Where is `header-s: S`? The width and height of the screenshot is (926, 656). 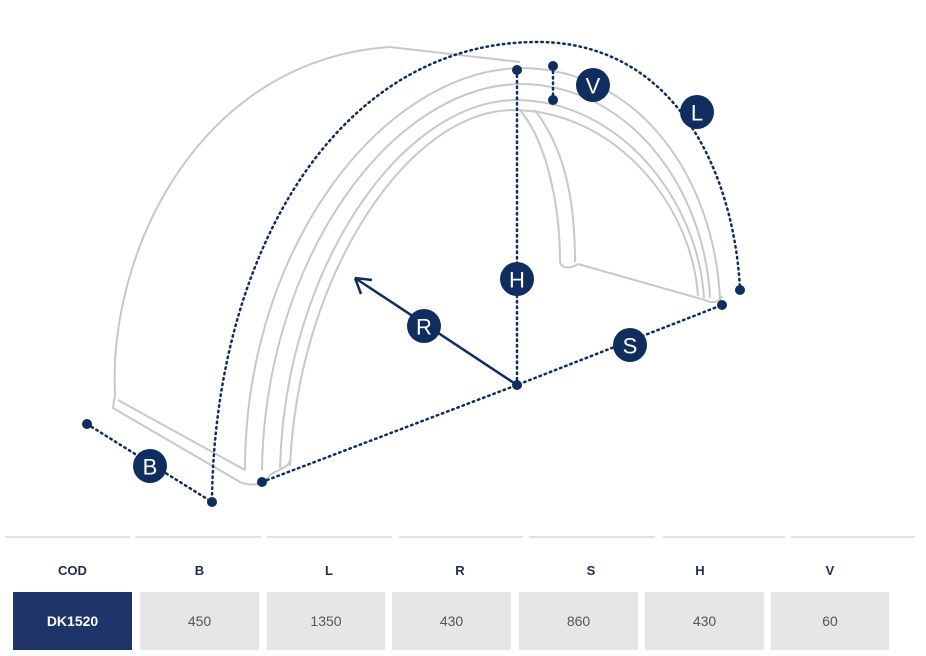 header-s: S is located at coordinates (591, 570).